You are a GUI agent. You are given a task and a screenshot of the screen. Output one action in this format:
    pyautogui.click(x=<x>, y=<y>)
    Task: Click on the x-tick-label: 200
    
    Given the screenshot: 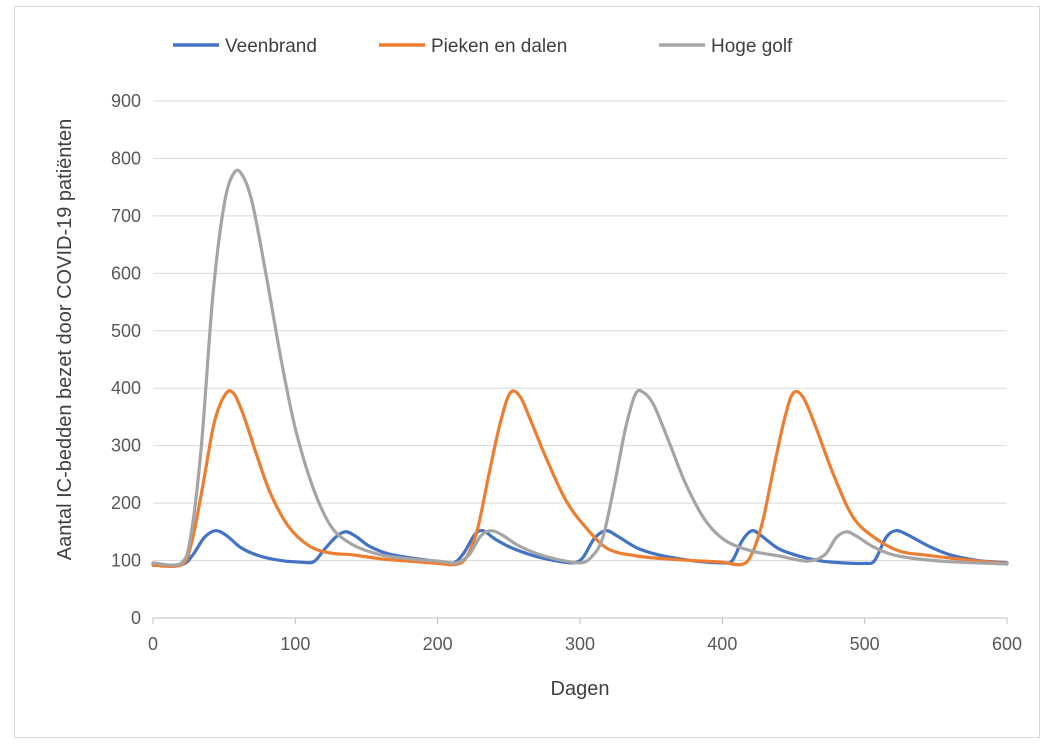 What is the action you would take?
    pyautogui.click(x=438, y=644)
    